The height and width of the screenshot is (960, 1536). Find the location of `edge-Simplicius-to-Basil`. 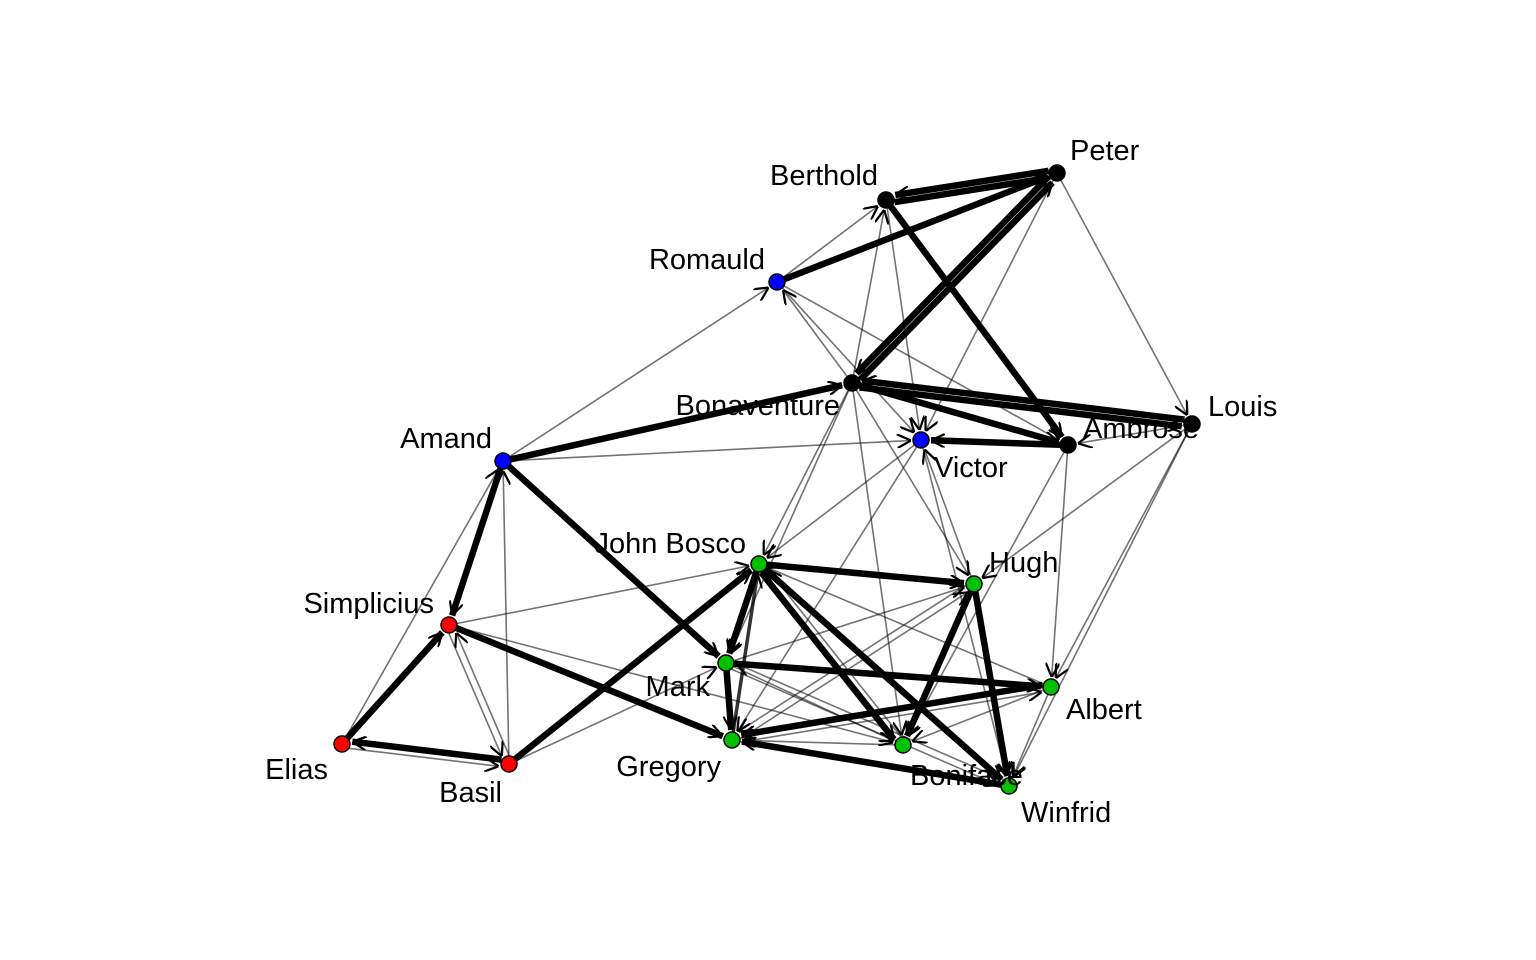

edge-Simplicius-to-Basil is located at coordinates (475, 695).